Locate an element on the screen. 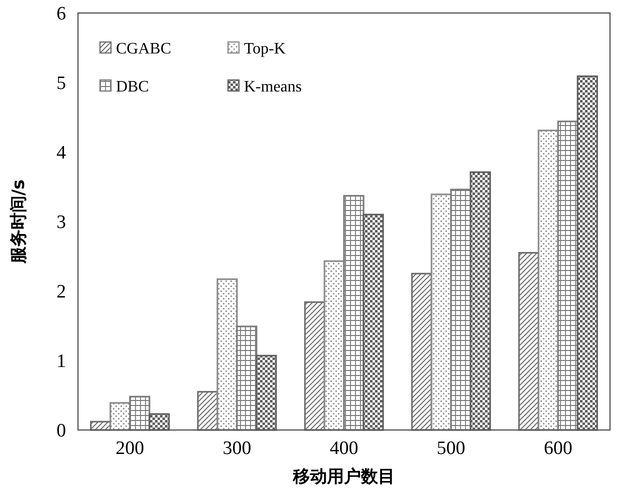 The width and height of the screenshot is (628, 492). y-tick-label: 0 is located at coordinates (61, 431).